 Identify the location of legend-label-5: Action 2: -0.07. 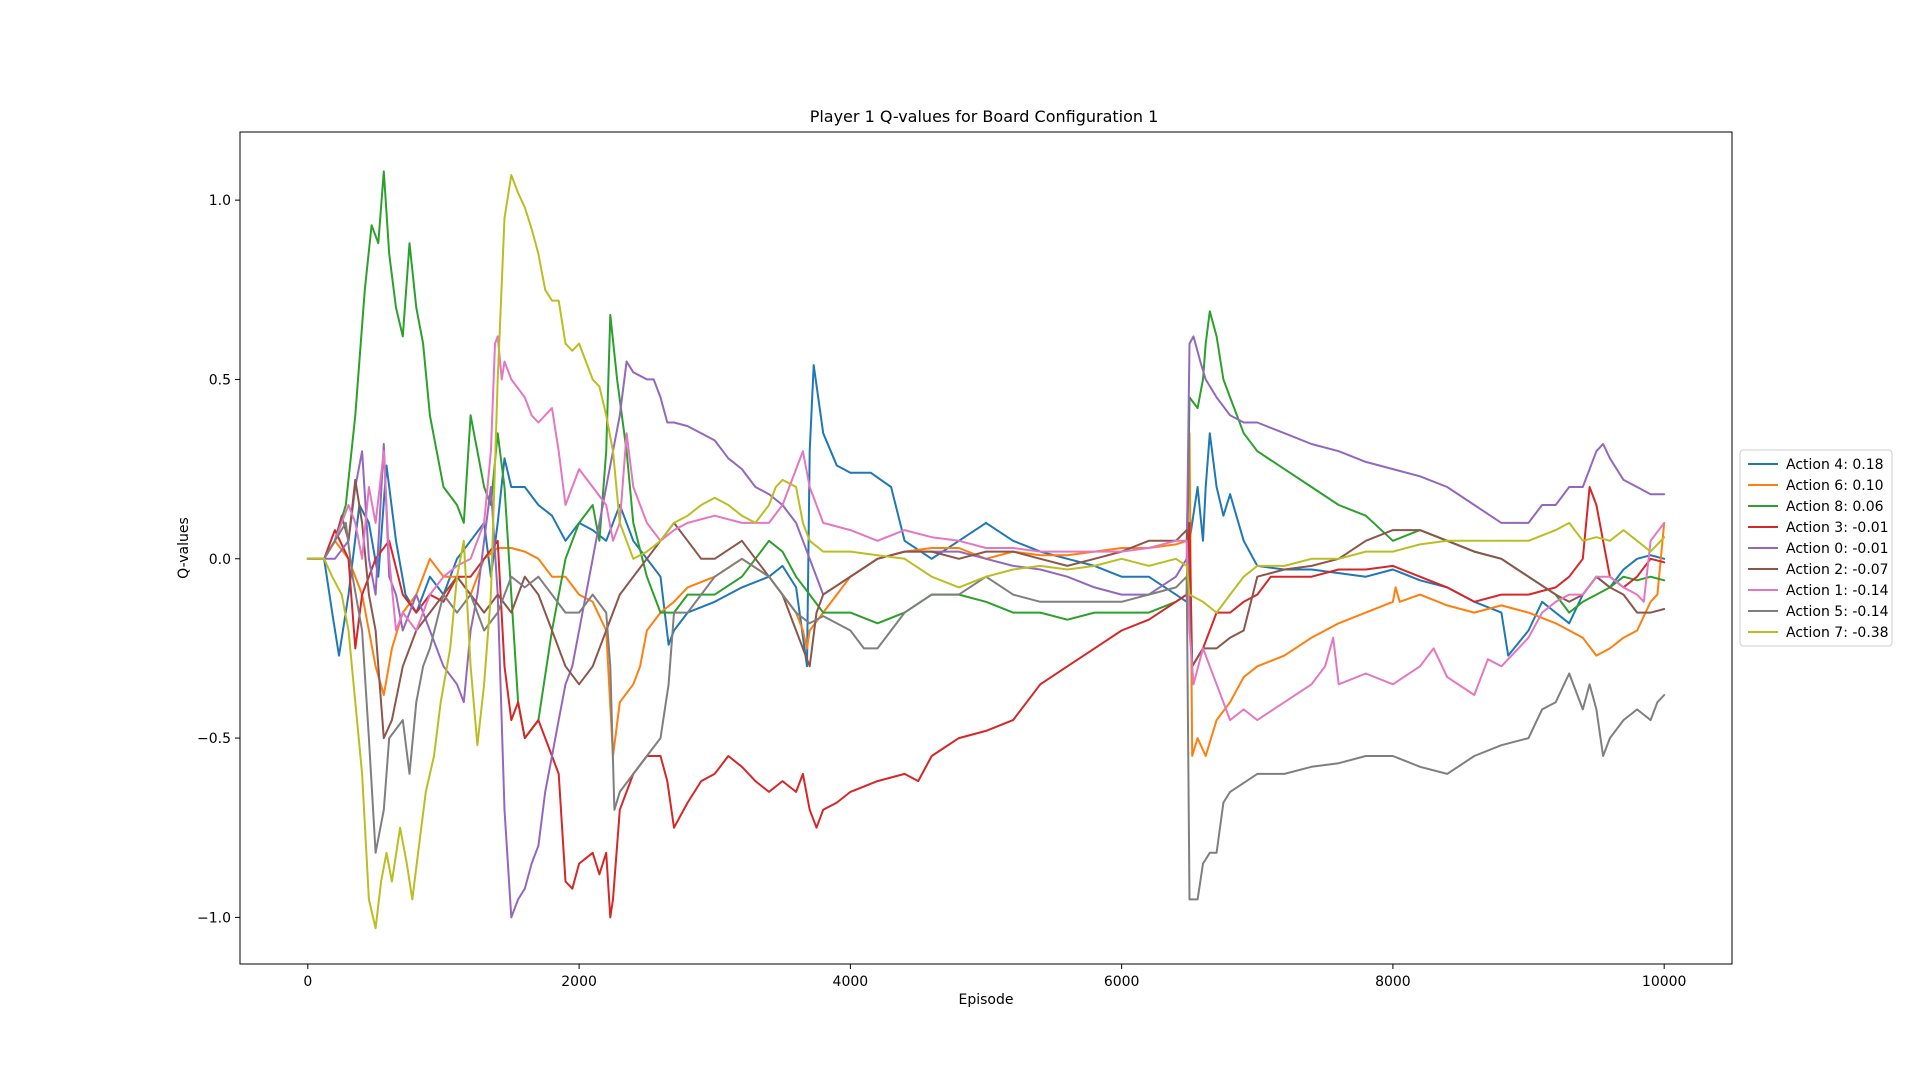
(1837, 570).